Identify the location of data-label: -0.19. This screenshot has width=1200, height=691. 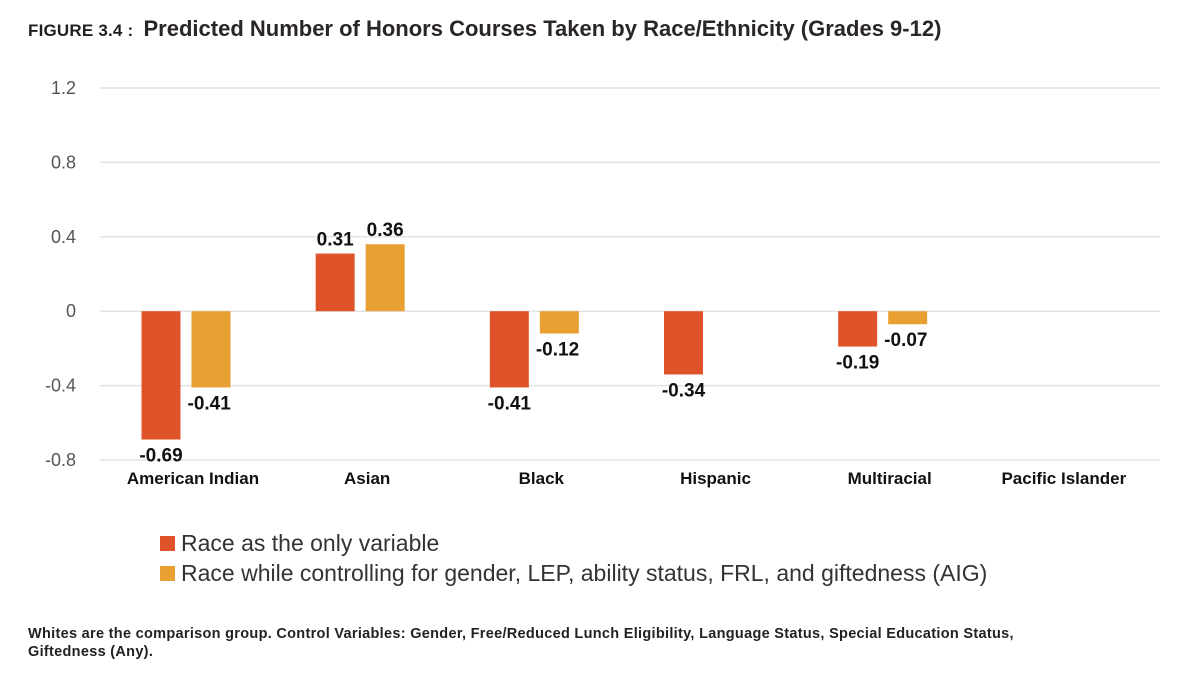
(857, 363).